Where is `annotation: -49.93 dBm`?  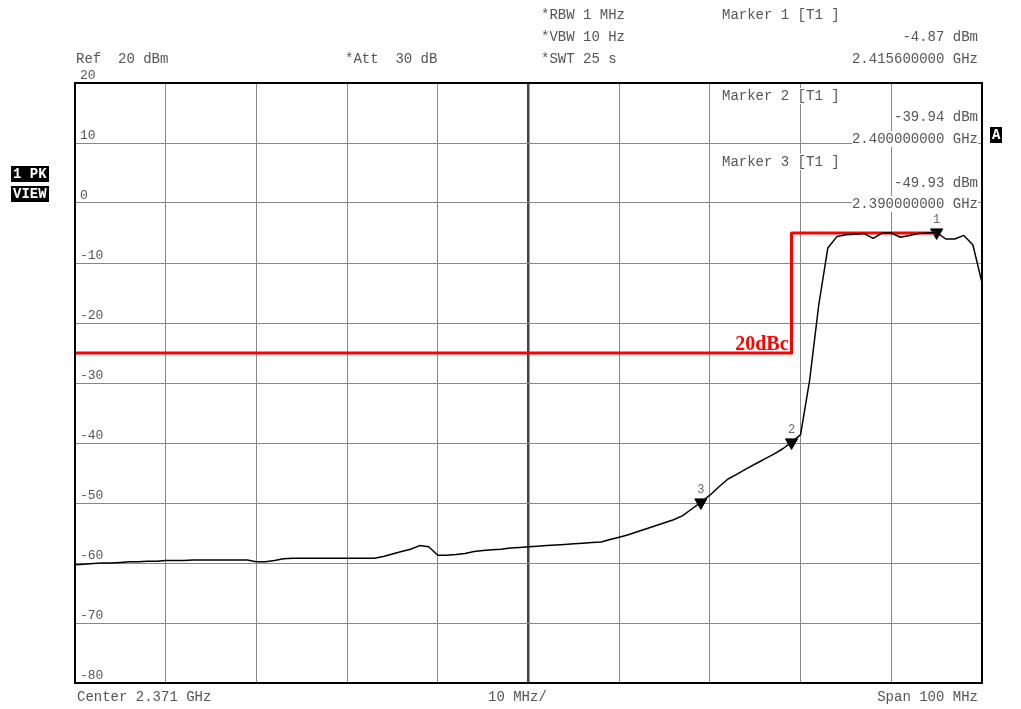 annotation: -49.93 dBm is located at coordinates (935, 183).